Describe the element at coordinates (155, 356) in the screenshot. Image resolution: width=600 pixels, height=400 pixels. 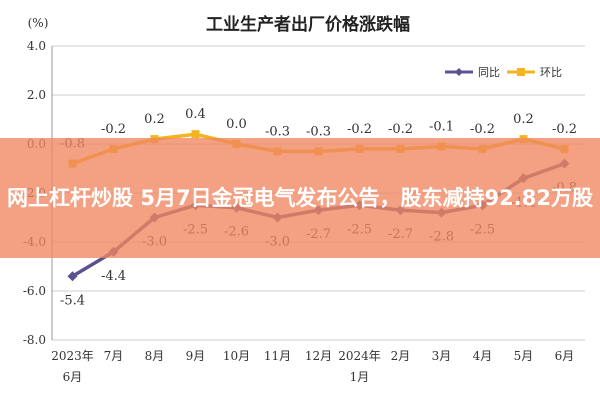
I see `x-tick-label: 8月` at that location.